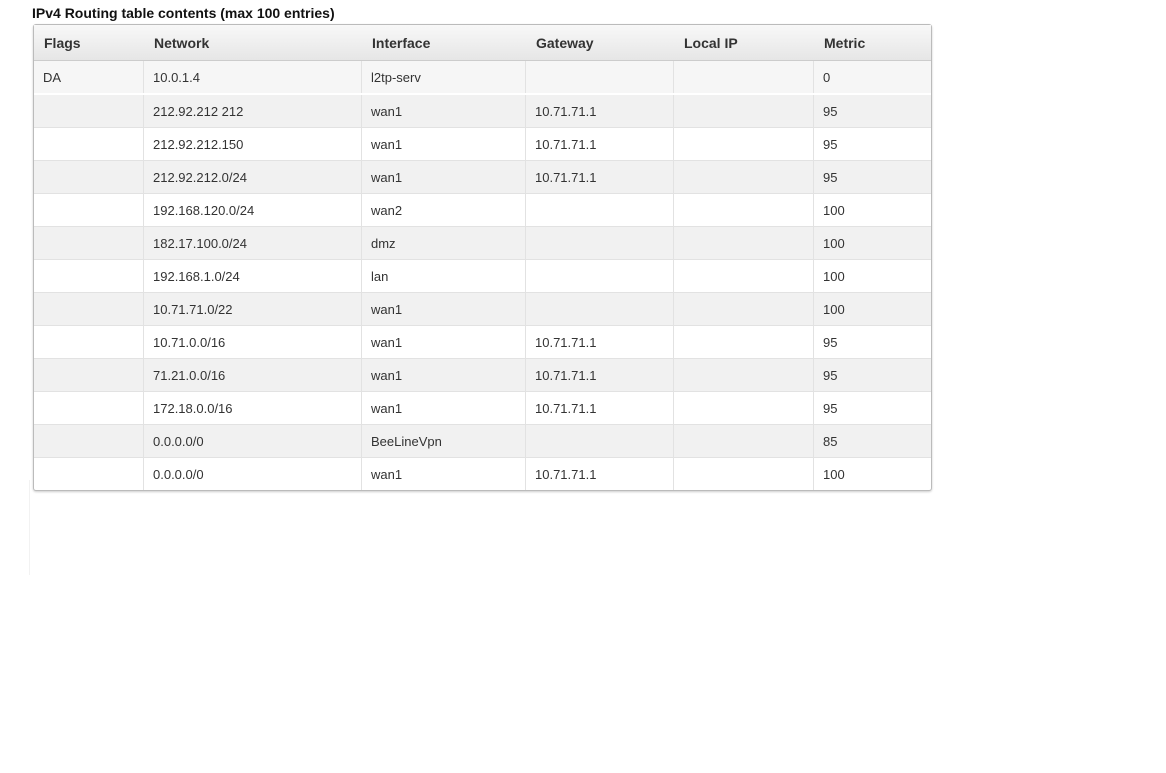 This screenshot has height=773, width=1166. I want to click on cell-network: 212.92.212 212, so click(253, 111).